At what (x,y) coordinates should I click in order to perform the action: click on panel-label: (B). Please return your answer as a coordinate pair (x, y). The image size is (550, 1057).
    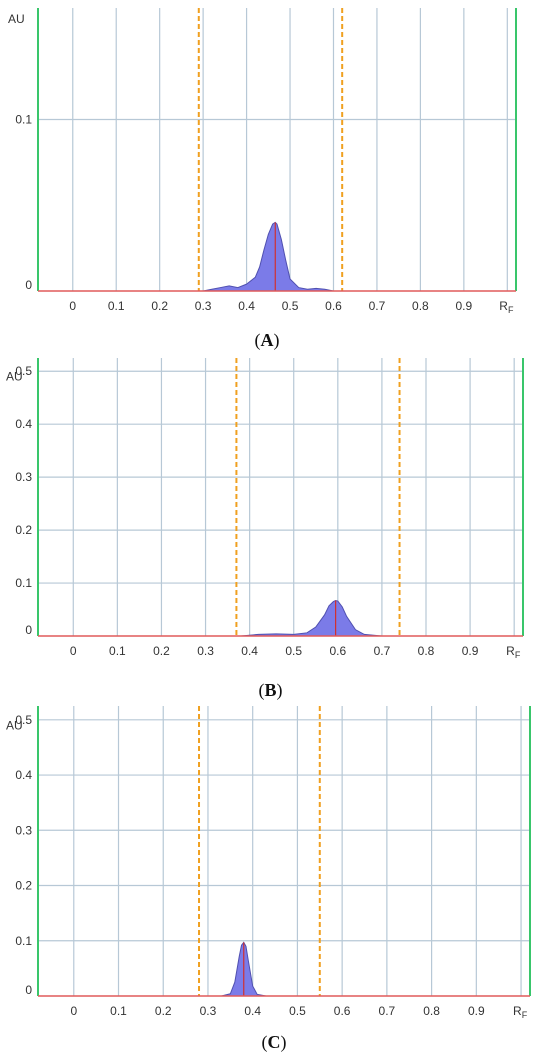
    Looking at the image, I should click on (270, 690).